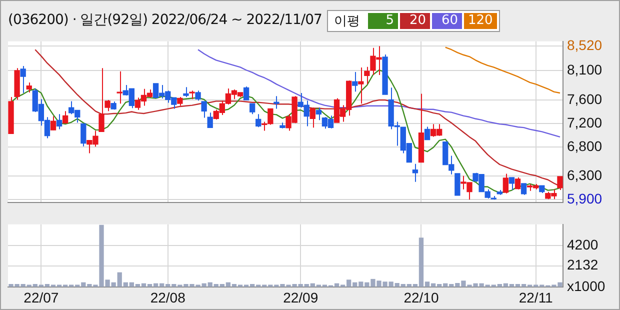 This screenshot has height=310, width=620. Describe the element at coordinates (584, 70) in the screenshot. I see `y-tick-label: 8,100` at that location.